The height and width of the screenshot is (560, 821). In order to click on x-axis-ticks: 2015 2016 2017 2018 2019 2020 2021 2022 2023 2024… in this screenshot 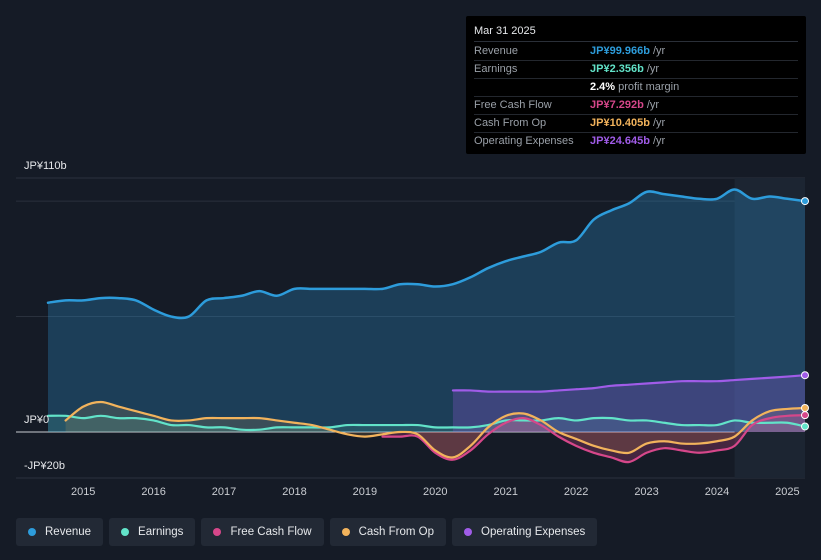, I will do `click(435, 492)`.